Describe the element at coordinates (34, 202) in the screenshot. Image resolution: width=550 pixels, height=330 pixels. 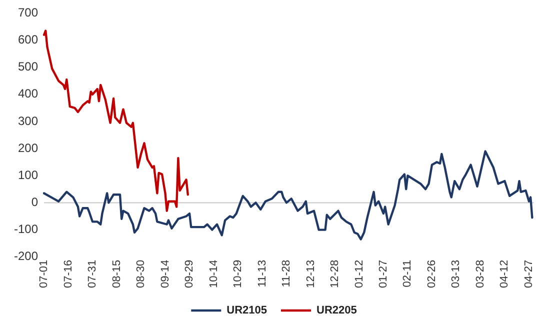
I see `y-tick-label: 0` at that location.